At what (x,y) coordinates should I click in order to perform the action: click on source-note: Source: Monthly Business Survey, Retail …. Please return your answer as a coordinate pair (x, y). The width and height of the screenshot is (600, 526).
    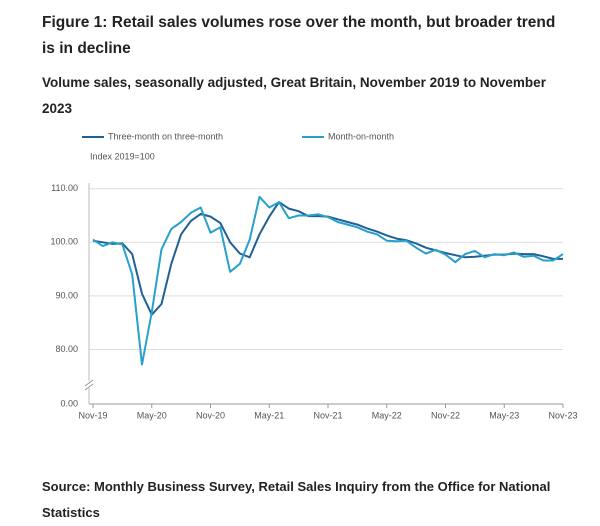
    Looking at the image, I should click on (296, 499).